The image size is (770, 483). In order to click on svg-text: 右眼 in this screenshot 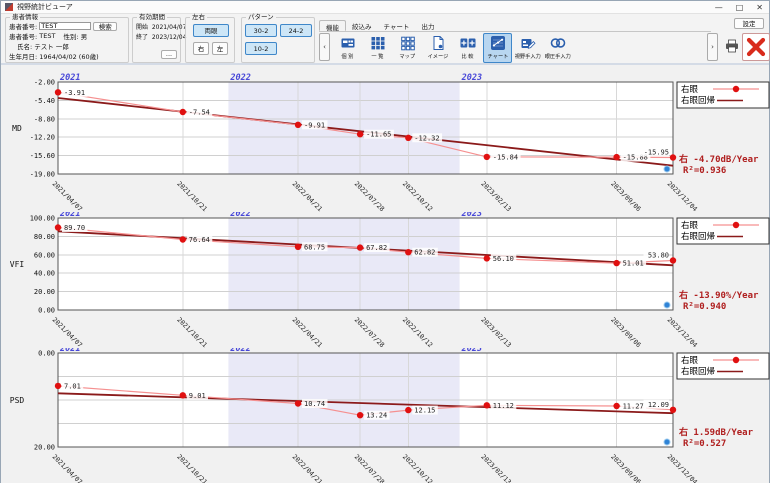, I will do `click(690, 225)`.